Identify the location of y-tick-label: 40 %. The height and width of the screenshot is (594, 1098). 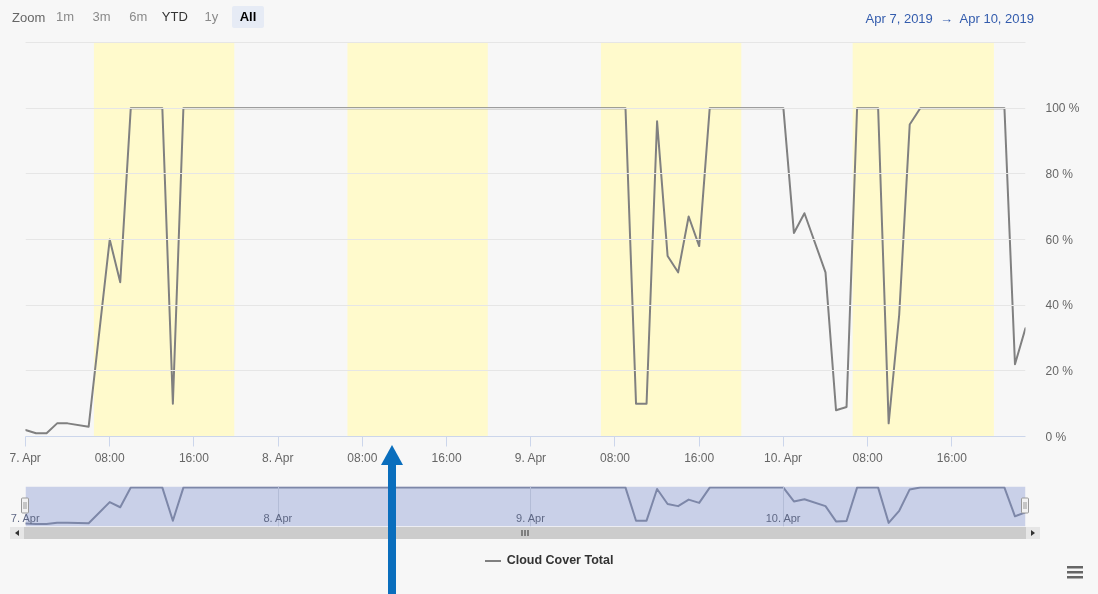
(1059, 305).